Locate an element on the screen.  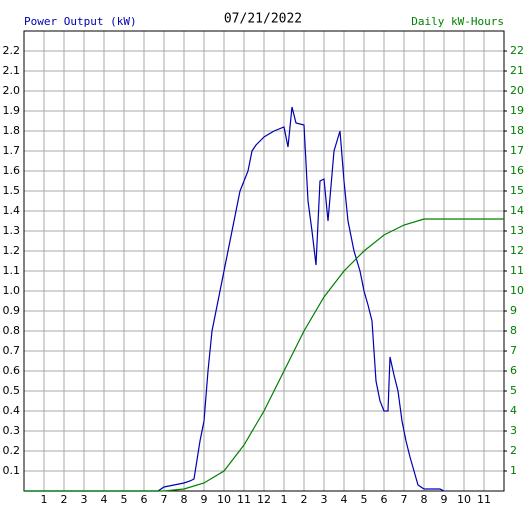
y-tick-label: 0.2 is located at coordinates (12, 450).